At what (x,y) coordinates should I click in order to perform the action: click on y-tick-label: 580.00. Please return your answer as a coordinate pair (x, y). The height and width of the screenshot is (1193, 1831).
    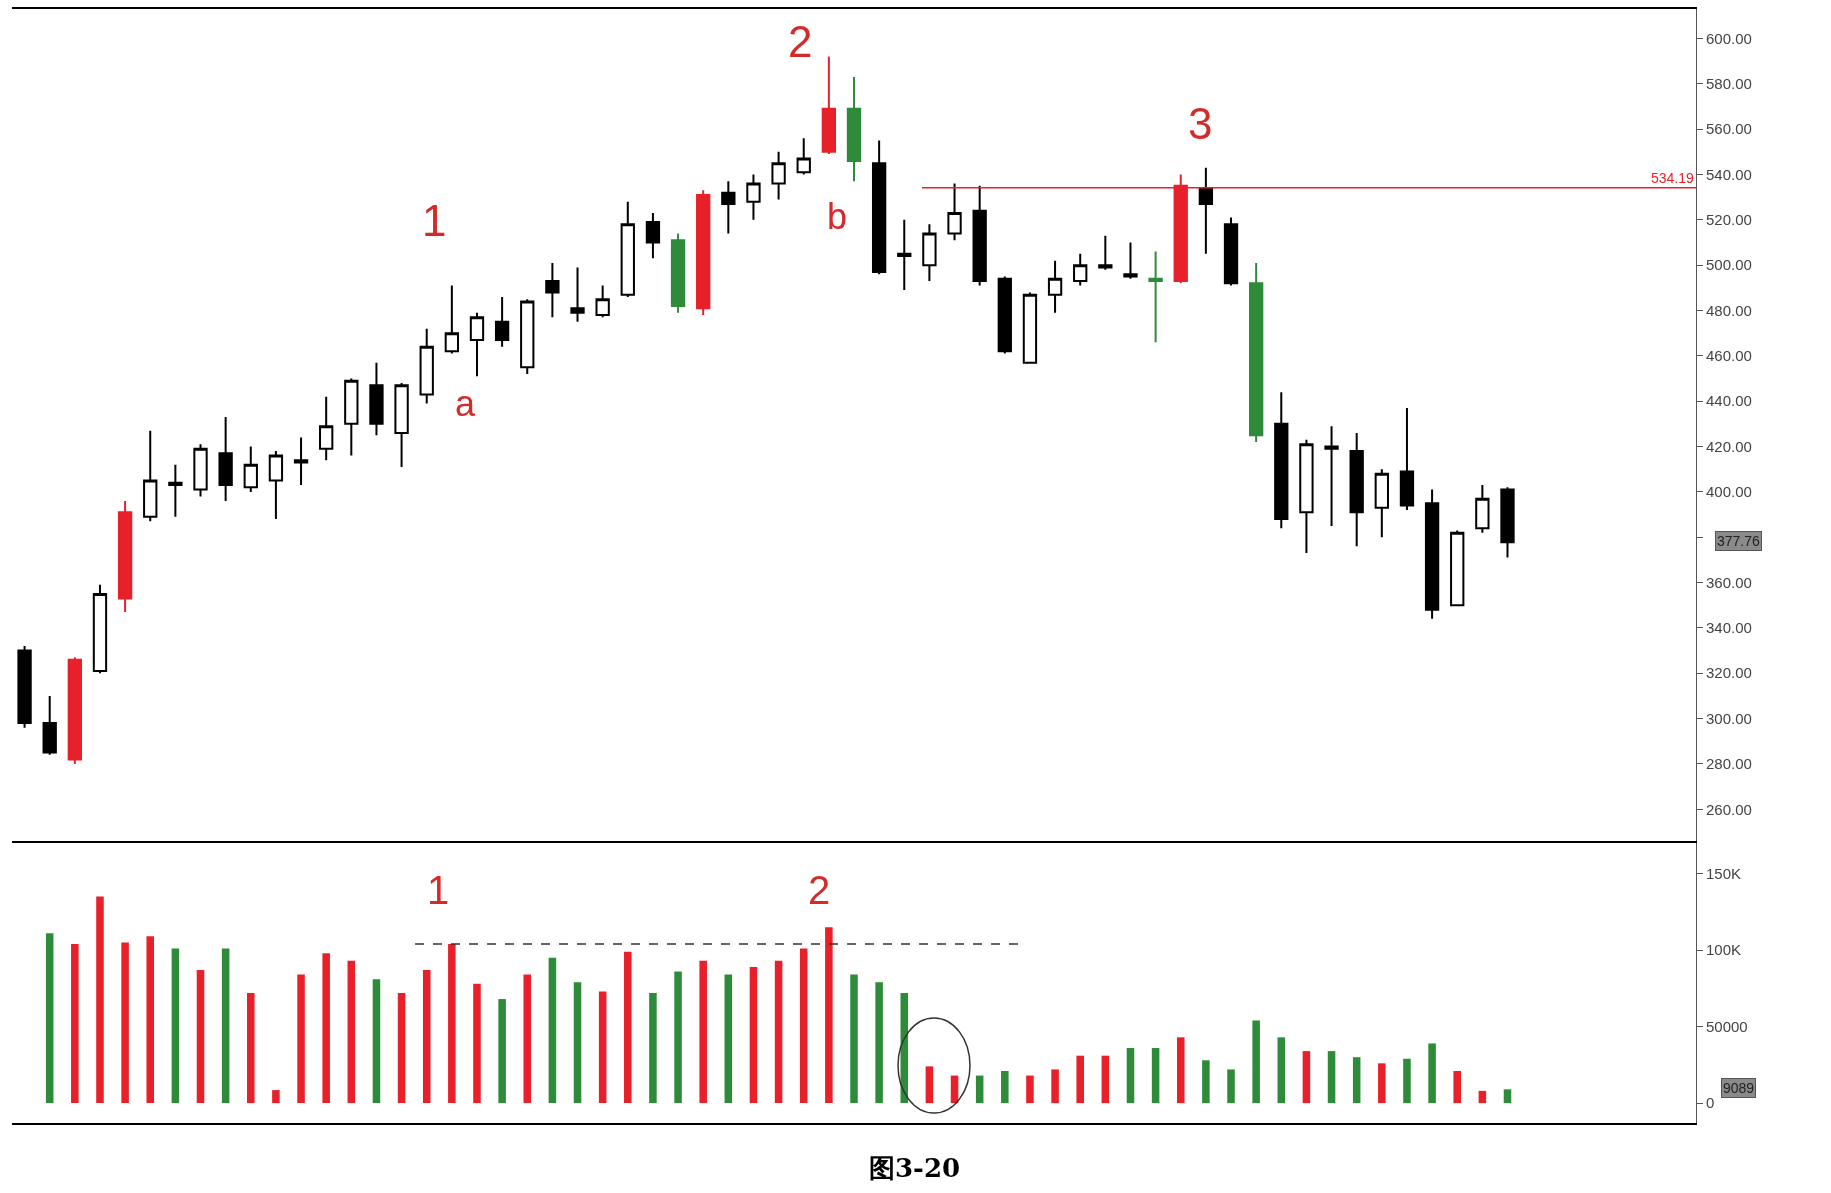
    Looking at the image, I should click on (1729, 84).